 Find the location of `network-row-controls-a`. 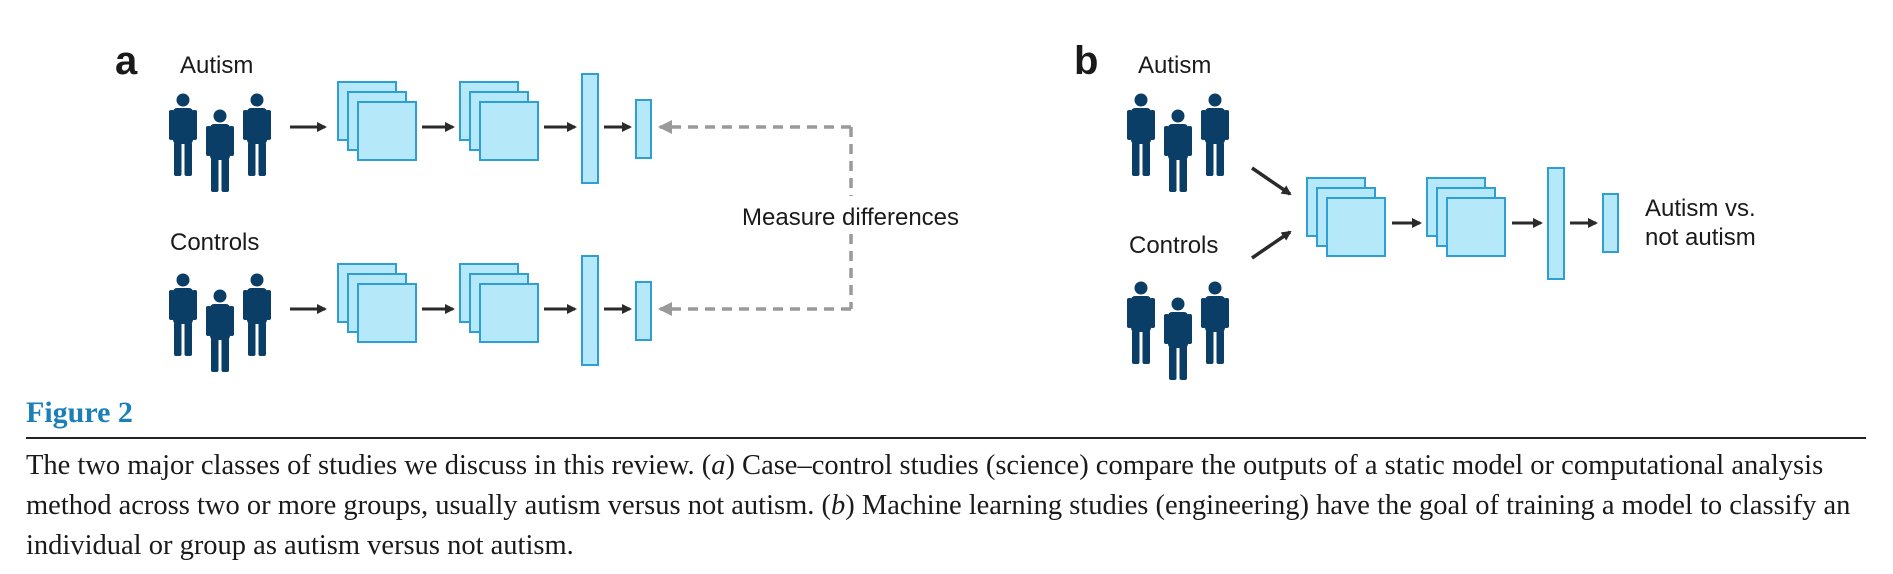

network-row-controls-a is located at coordinates (471, 310).